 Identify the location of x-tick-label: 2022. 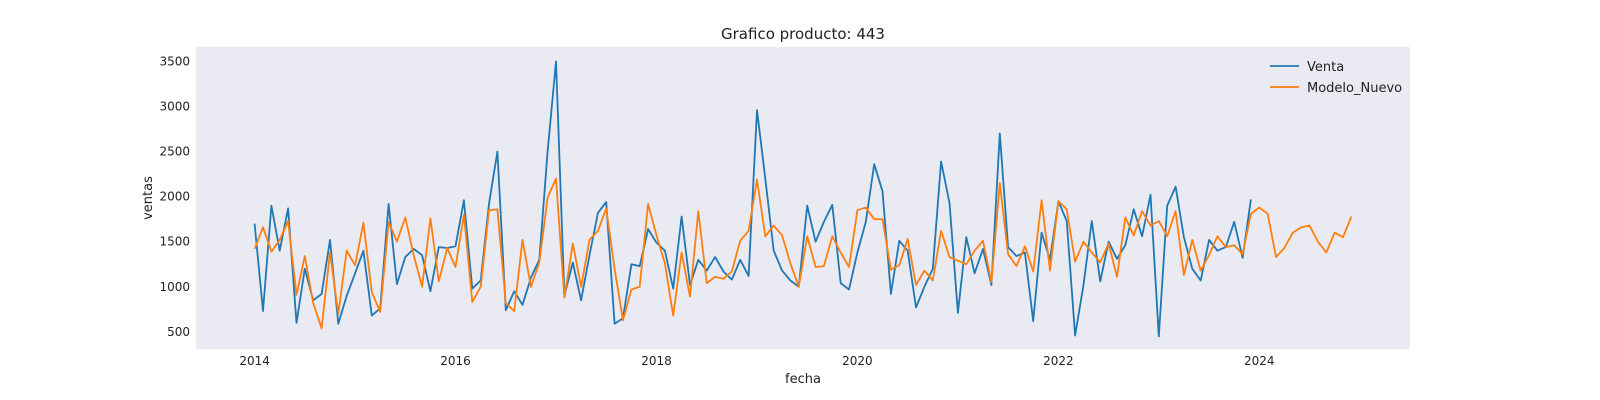
(1058, 361).